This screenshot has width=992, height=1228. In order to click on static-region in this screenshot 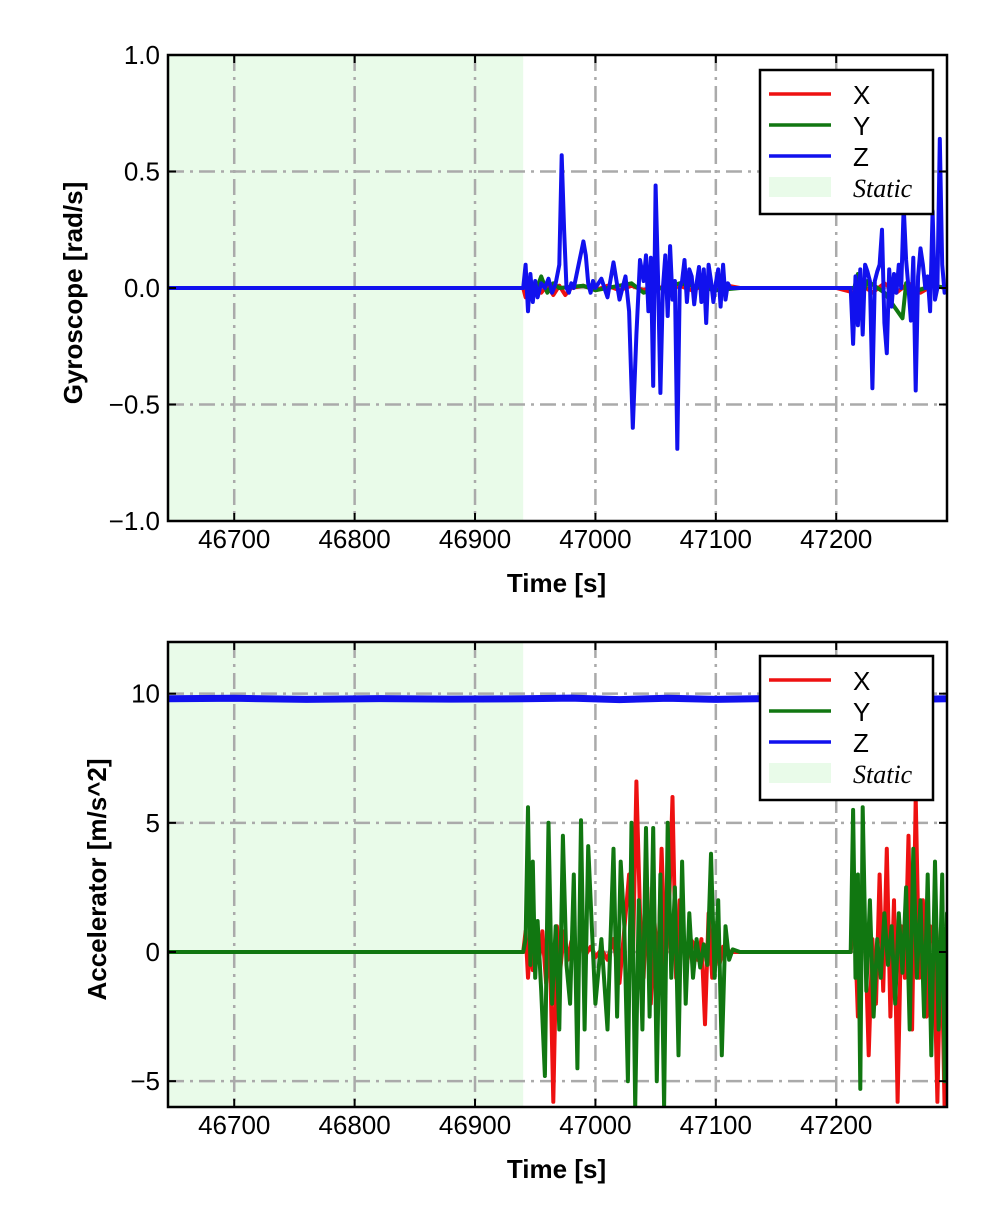, I will do `click(346, 874)`.